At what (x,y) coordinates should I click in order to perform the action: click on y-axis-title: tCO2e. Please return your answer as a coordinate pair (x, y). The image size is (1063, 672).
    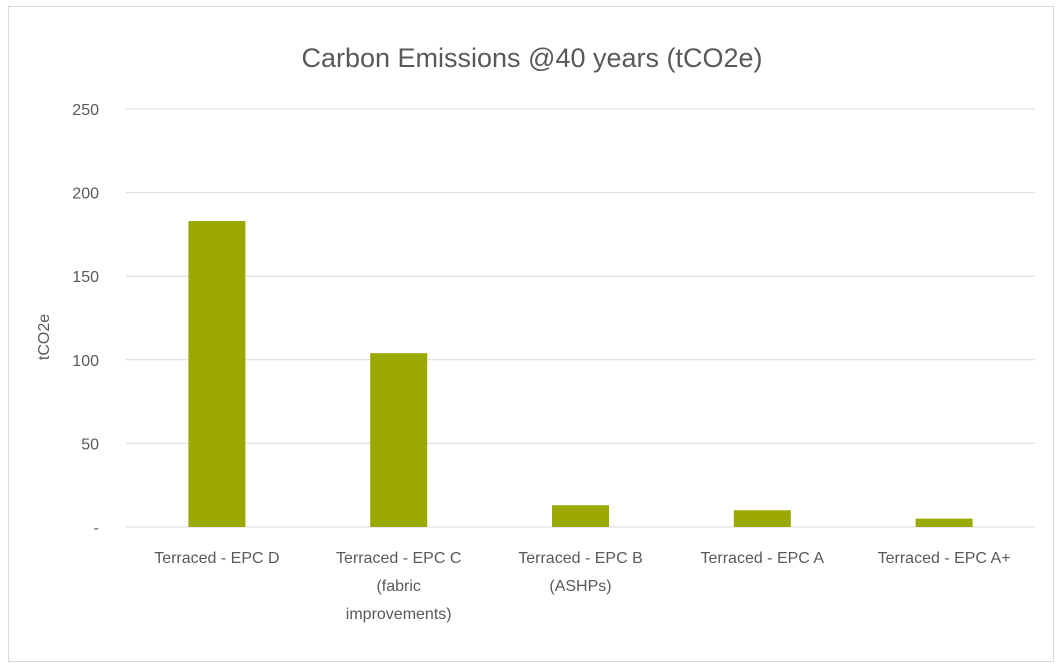
    Looking at the image, I should click on (44, 337).